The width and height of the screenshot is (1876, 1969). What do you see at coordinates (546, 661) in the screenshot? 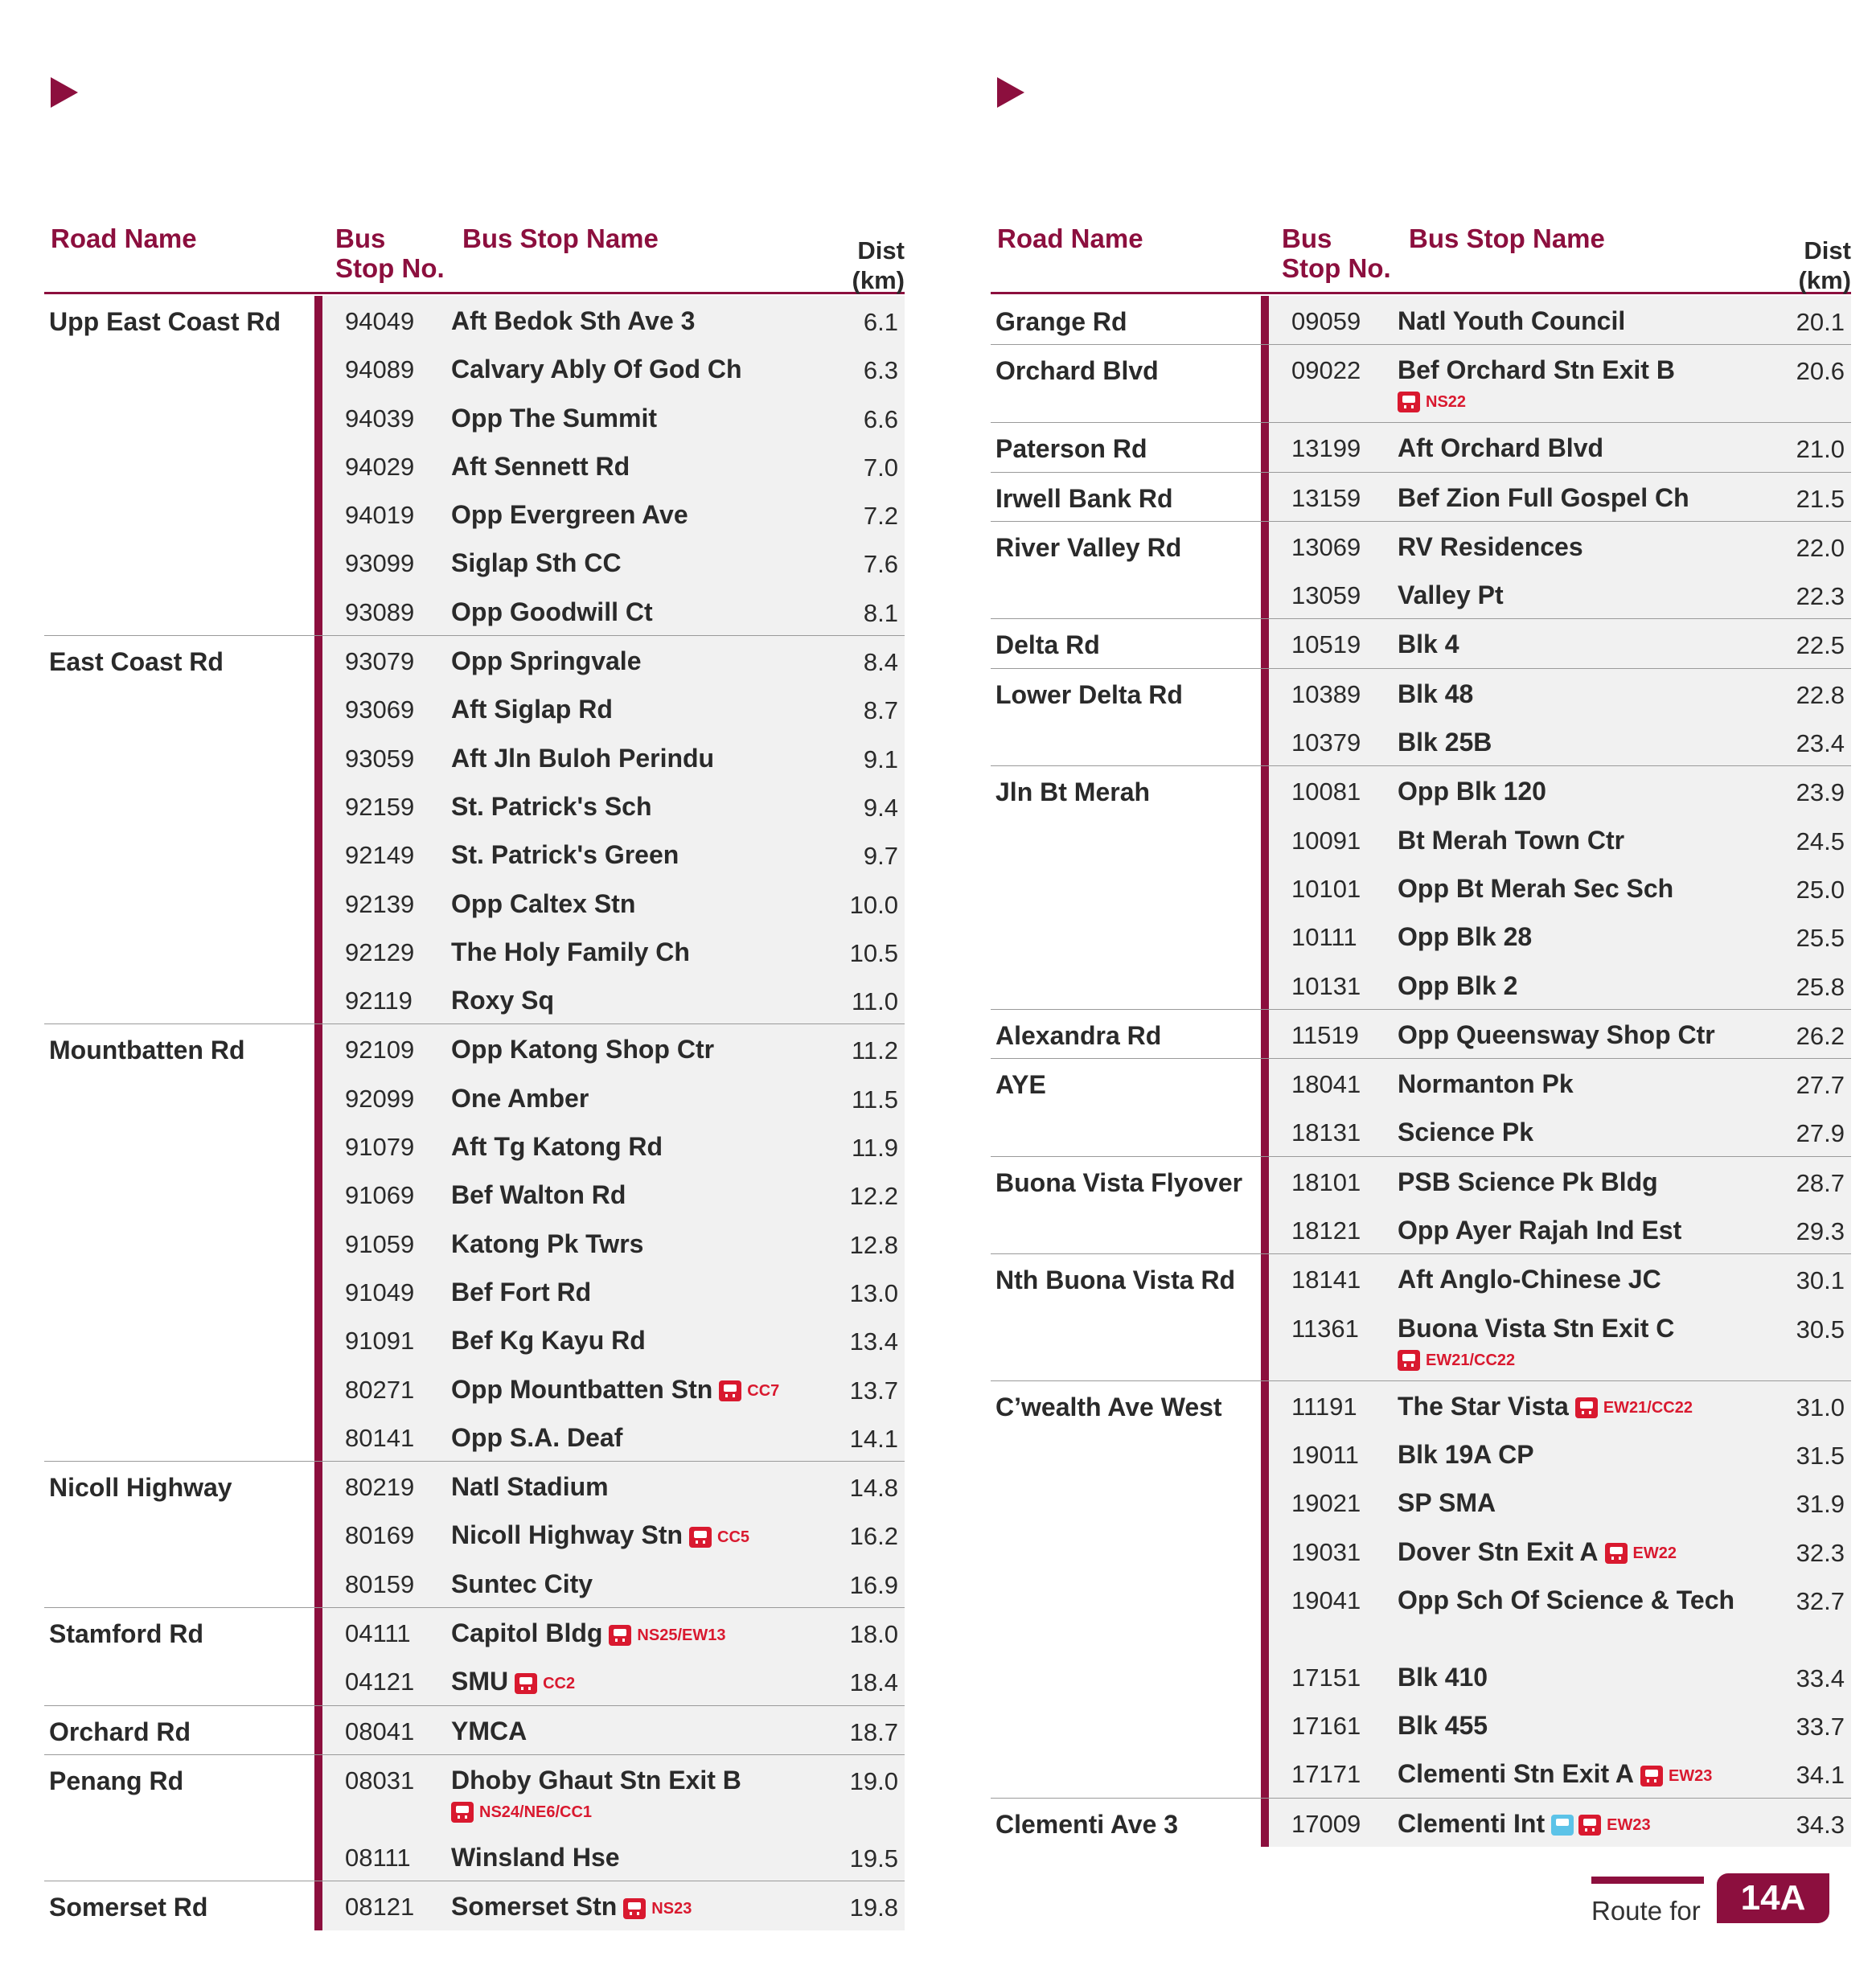
I see `bus-stop-name-text: Opp Springvale` at bounding box center [546, 661].